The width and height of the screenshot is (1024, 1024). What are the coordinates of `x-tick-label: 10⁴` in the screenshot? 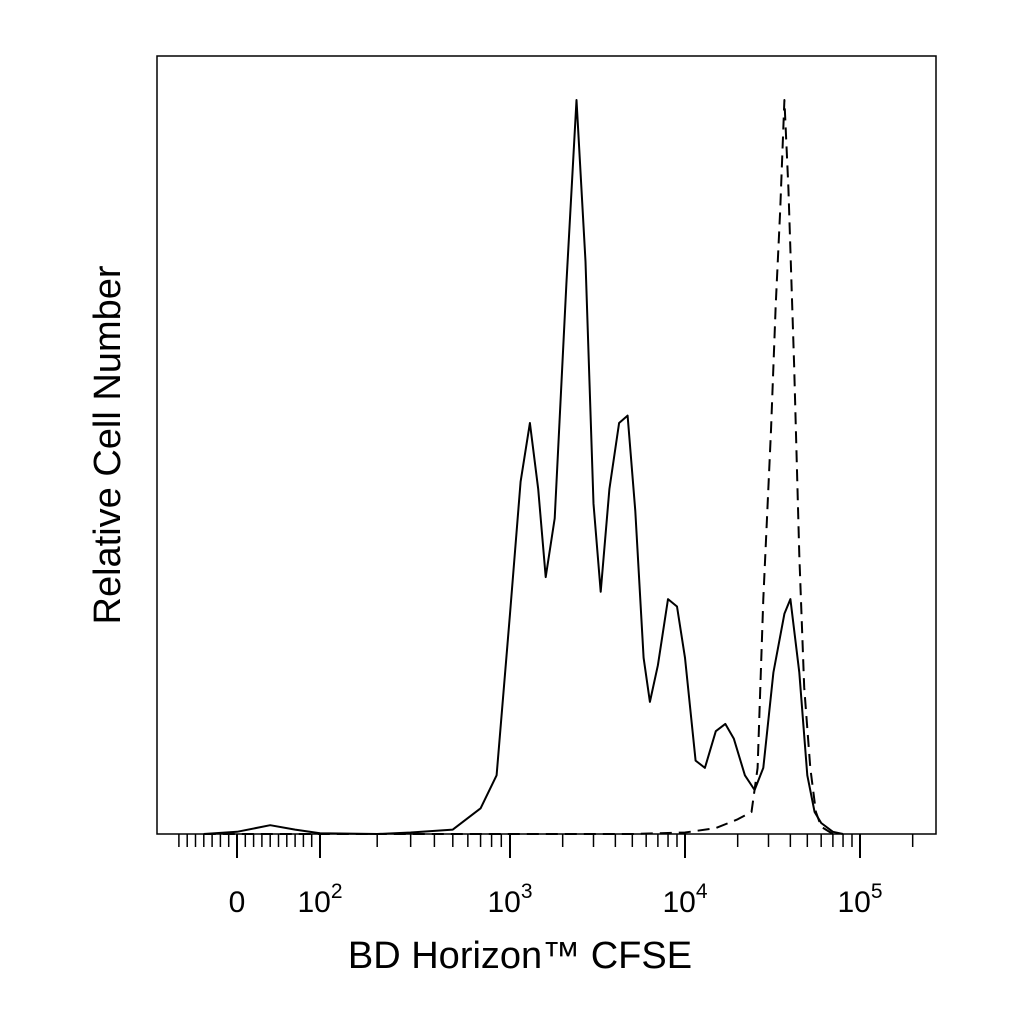 It's located at (684, 899).